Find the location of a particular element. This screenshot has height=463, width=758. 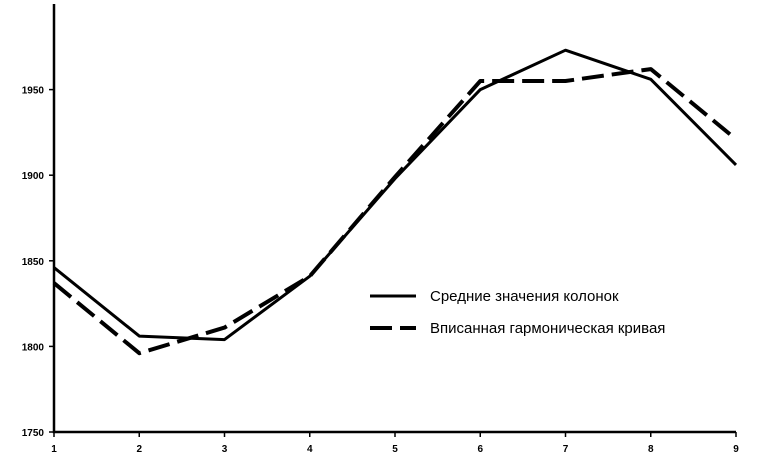

y-tick-label: 1950 is located at coordinates (33, 91).